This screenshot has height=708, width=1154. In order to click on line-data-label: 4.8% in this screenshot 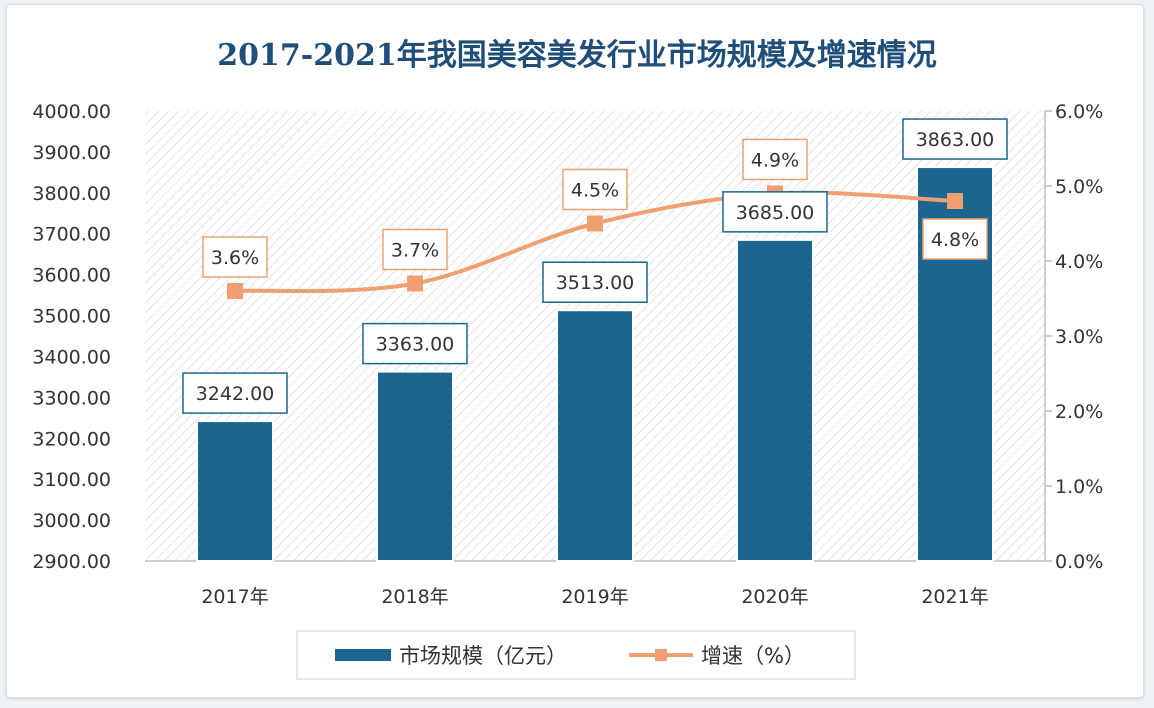, I will do `click(955, 240)`.